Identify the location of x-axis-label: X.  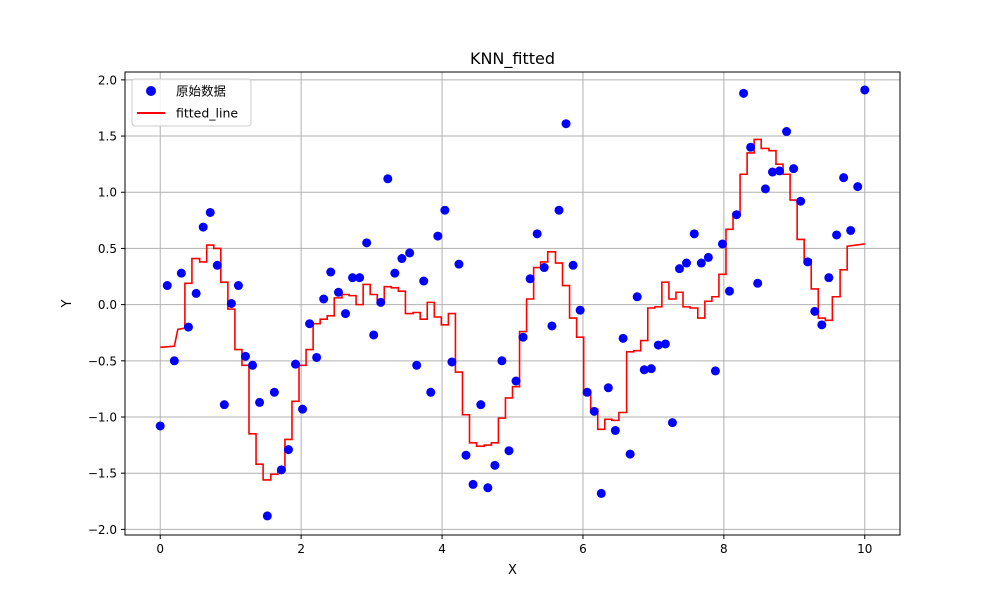
(512, 570).